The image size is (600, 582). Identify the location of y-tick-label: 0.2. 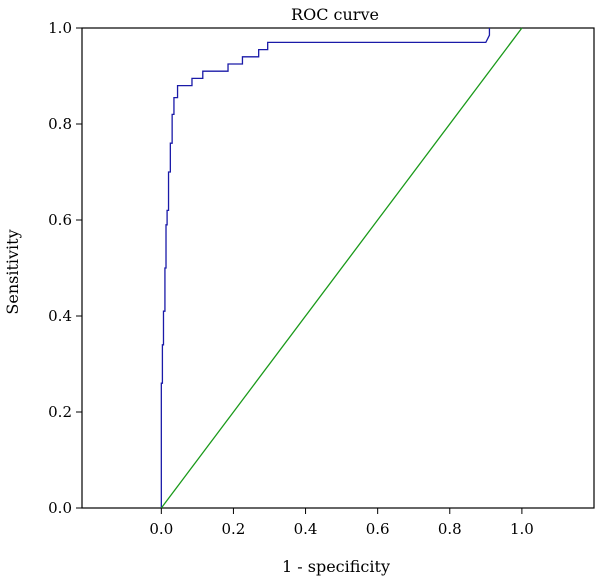
(60, 412).